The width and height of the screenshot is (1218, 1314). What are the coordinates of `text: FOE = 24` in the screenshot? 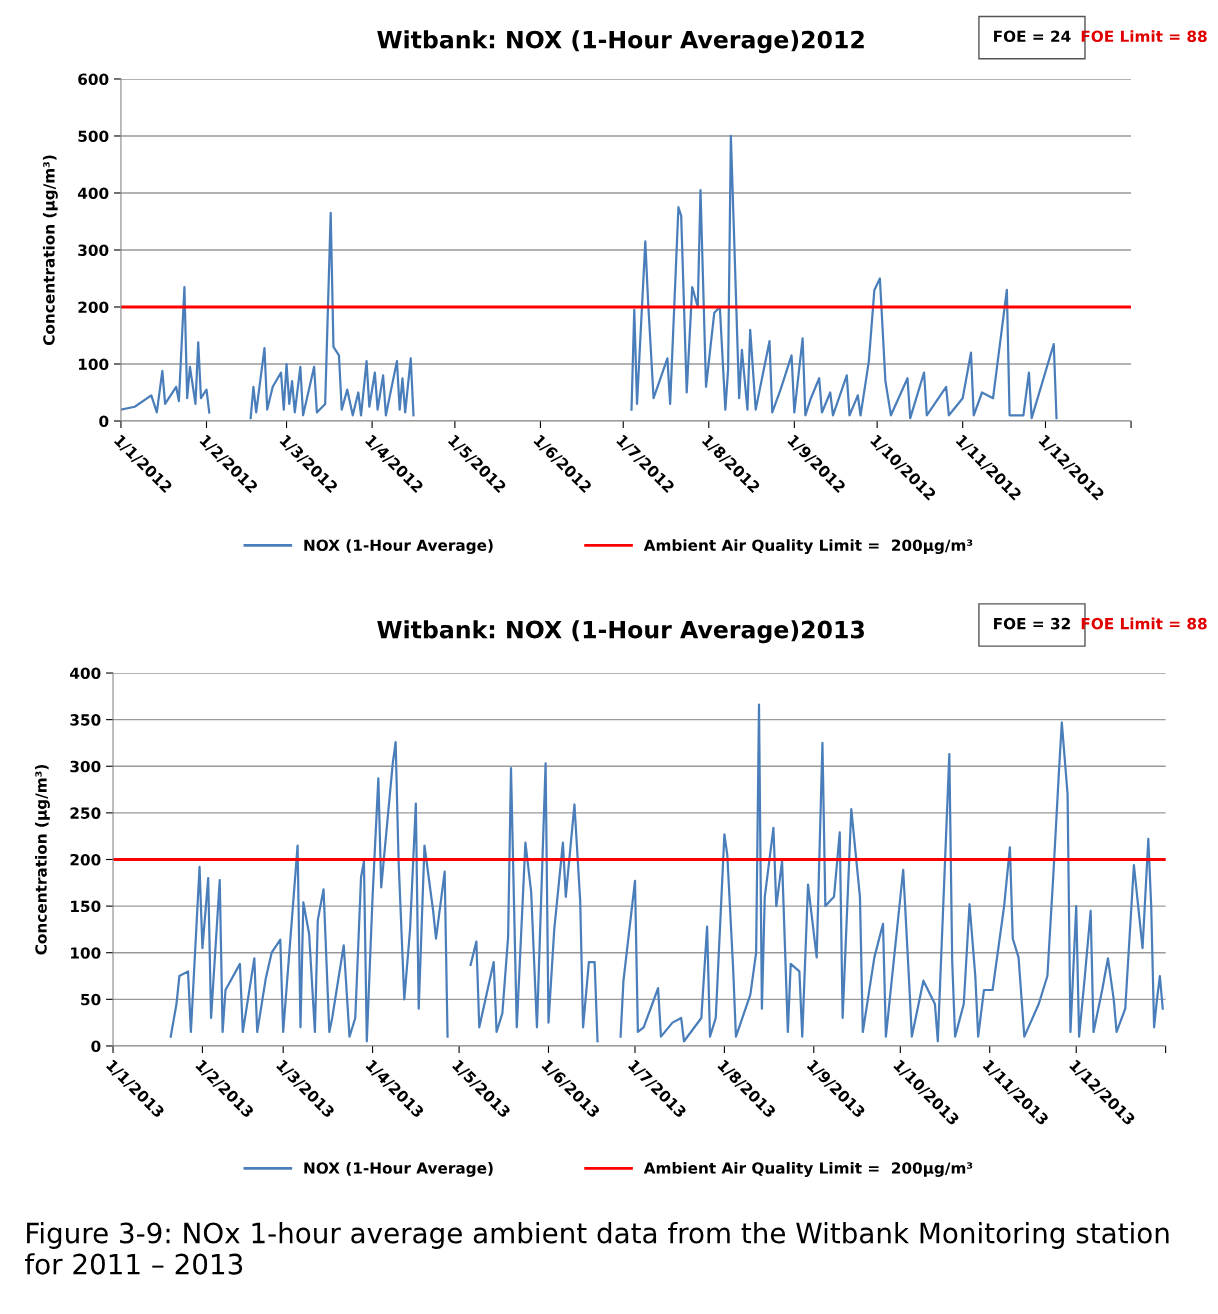 It's located at (1032, 36).